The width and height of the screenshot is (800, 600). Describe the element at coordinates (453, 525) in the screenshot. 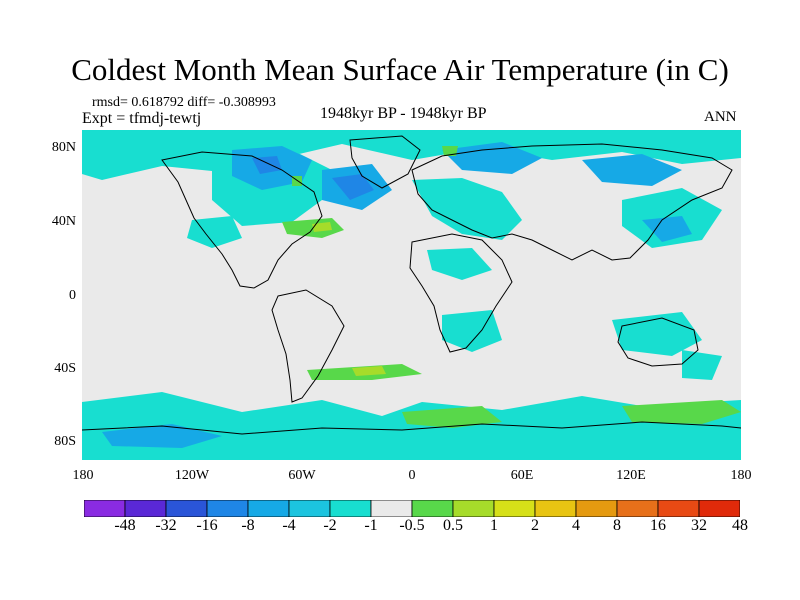

I see `colorbar-label: 0.5` at that location.